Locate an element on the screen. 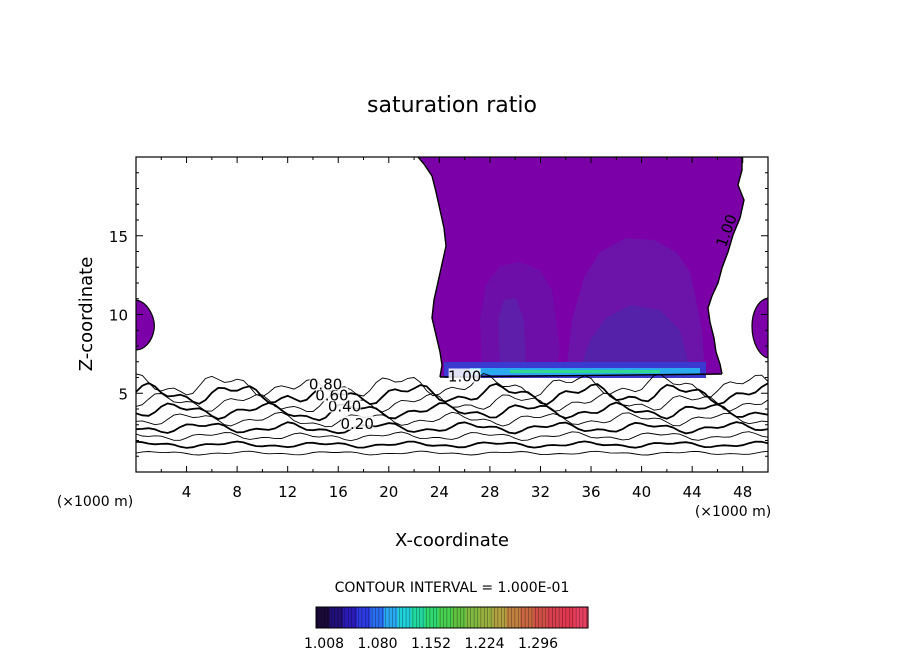 Image resolution: width=904 pixels, height=654 pixels. x-tick-label: 36 is located at coordinates (590, 492).